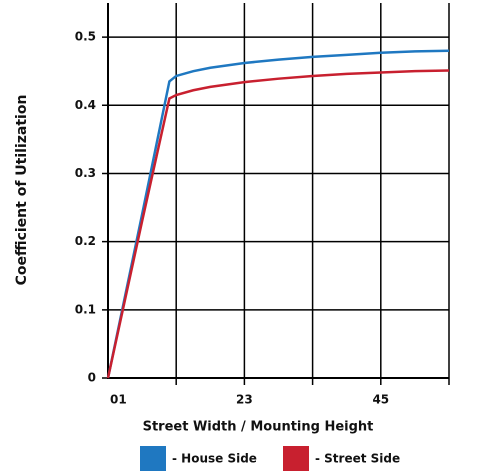 The width and height of the screenshot is (484, 471). I want to click on y-axis-title: Coefficient of Utilization, so click(22, 190).